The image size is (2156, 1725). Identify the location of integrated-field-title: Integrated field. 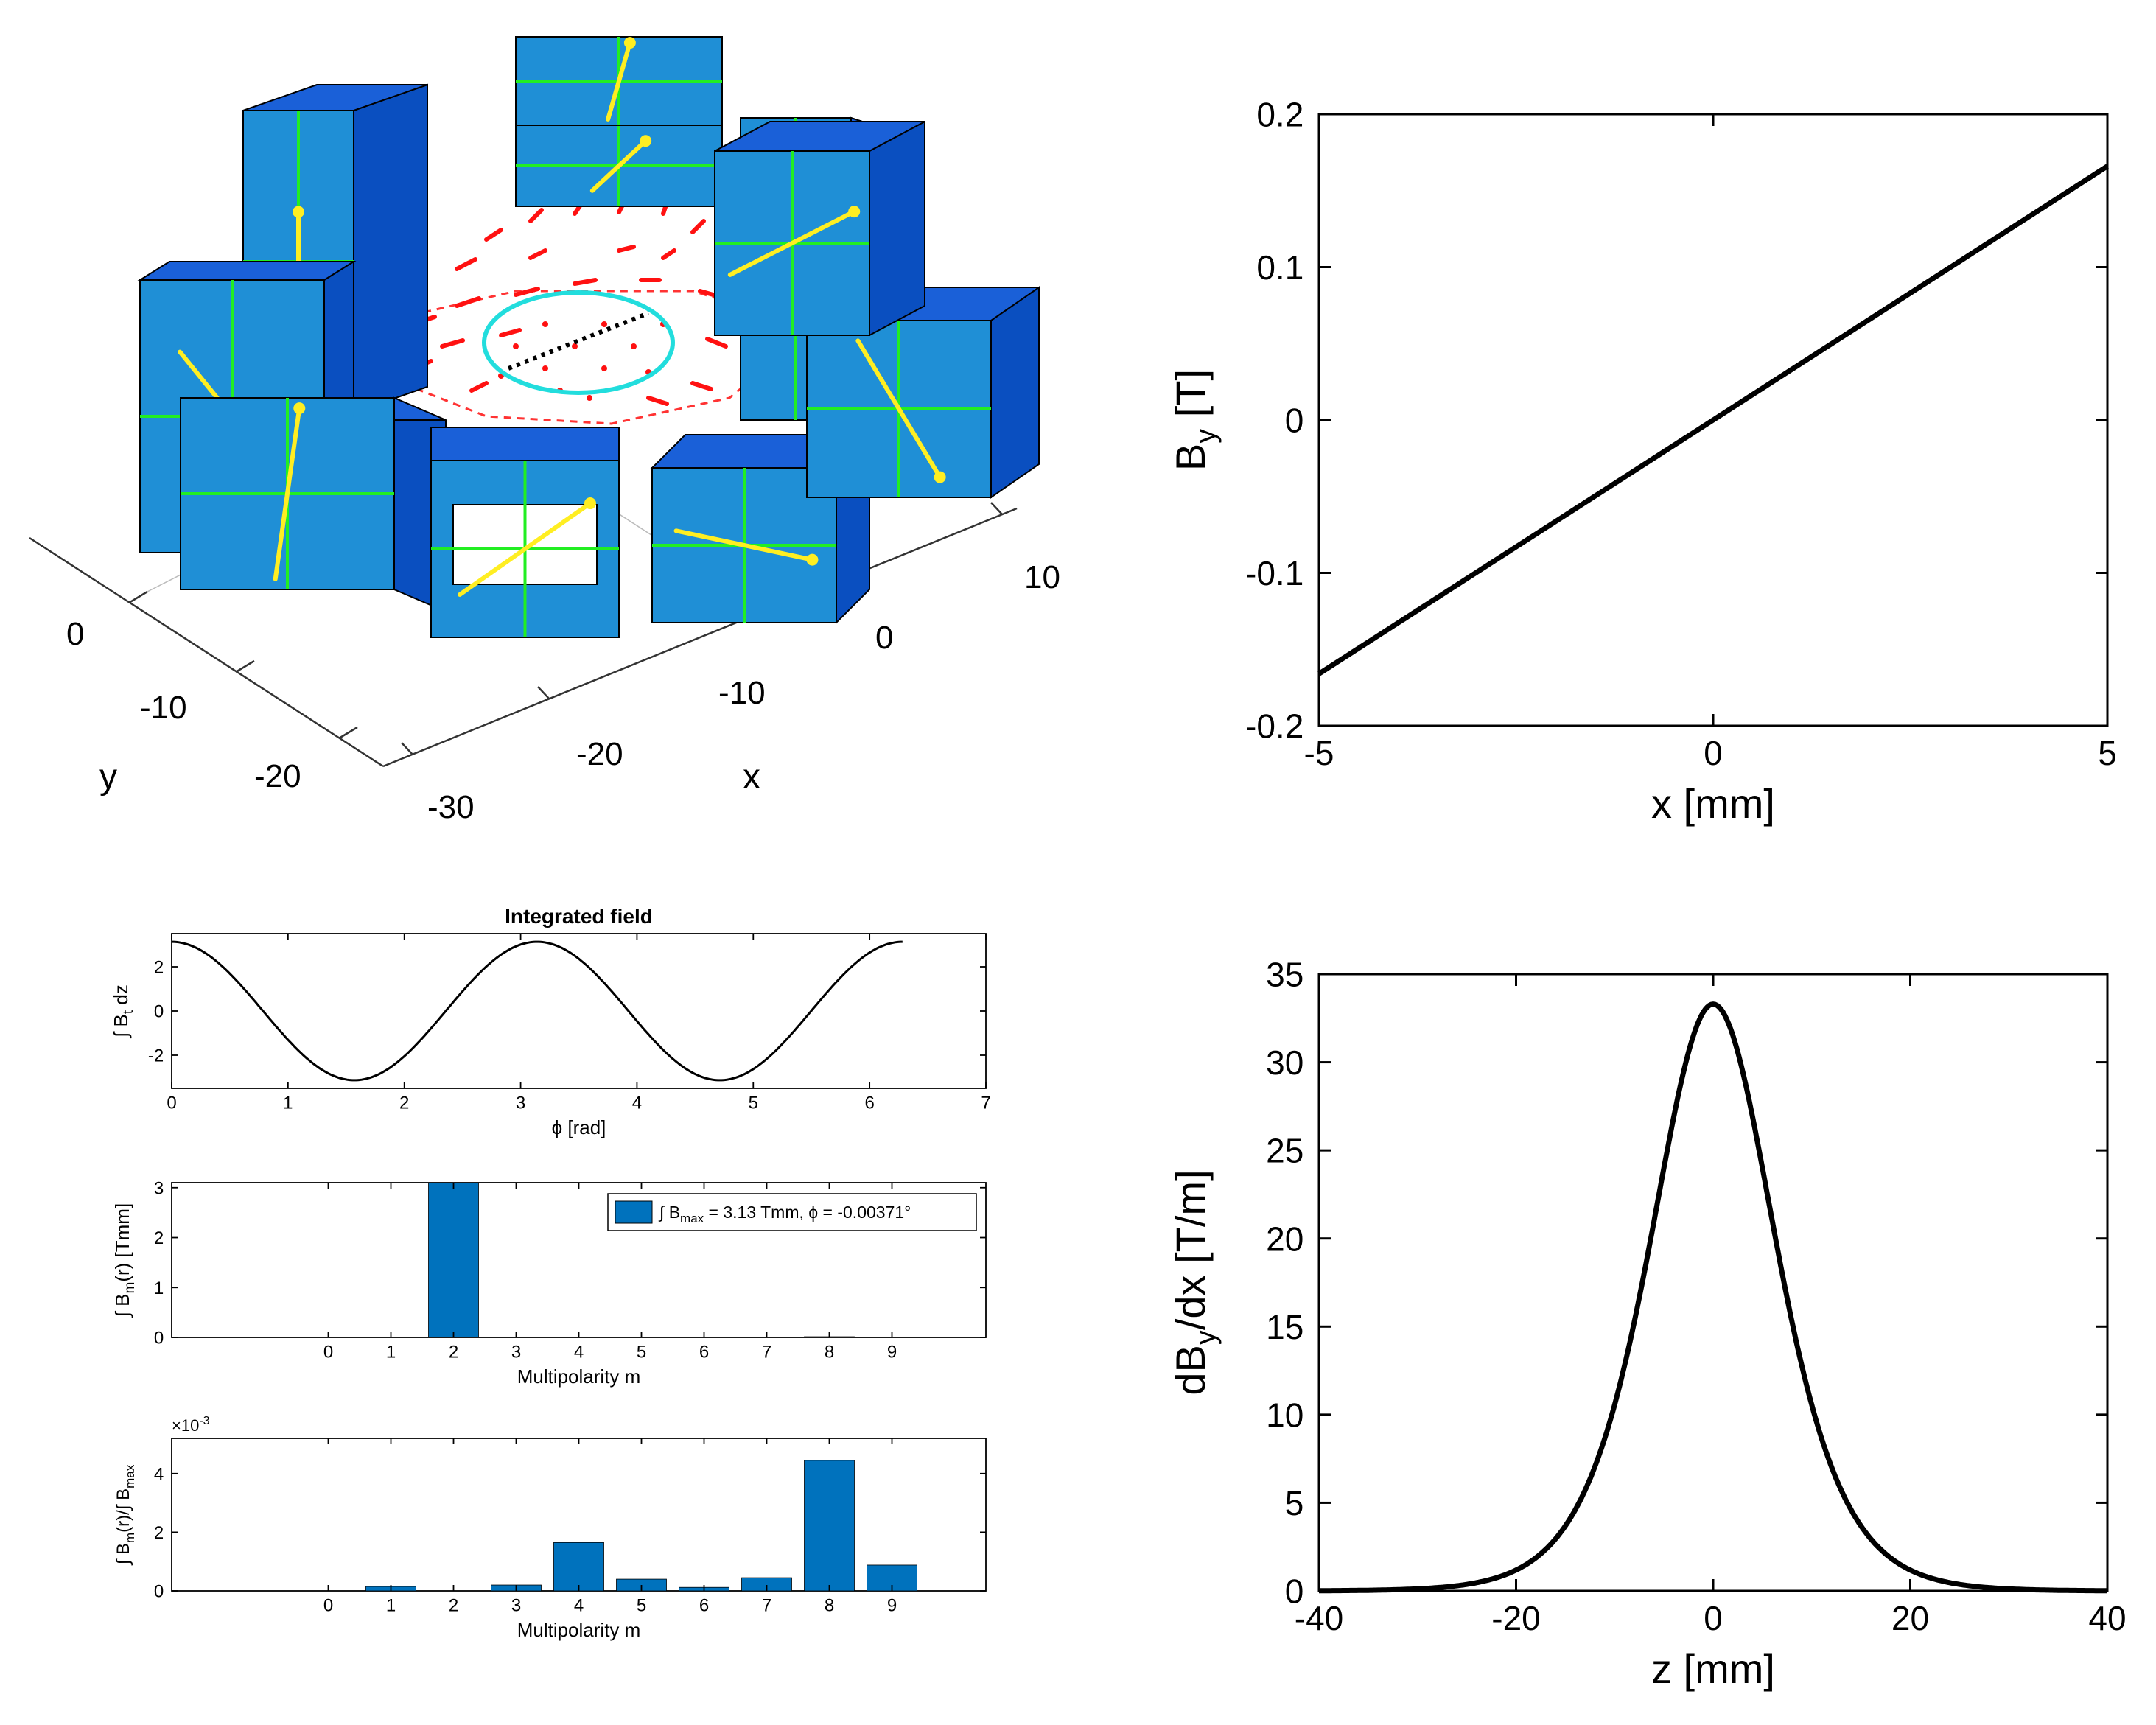
(579, 916).